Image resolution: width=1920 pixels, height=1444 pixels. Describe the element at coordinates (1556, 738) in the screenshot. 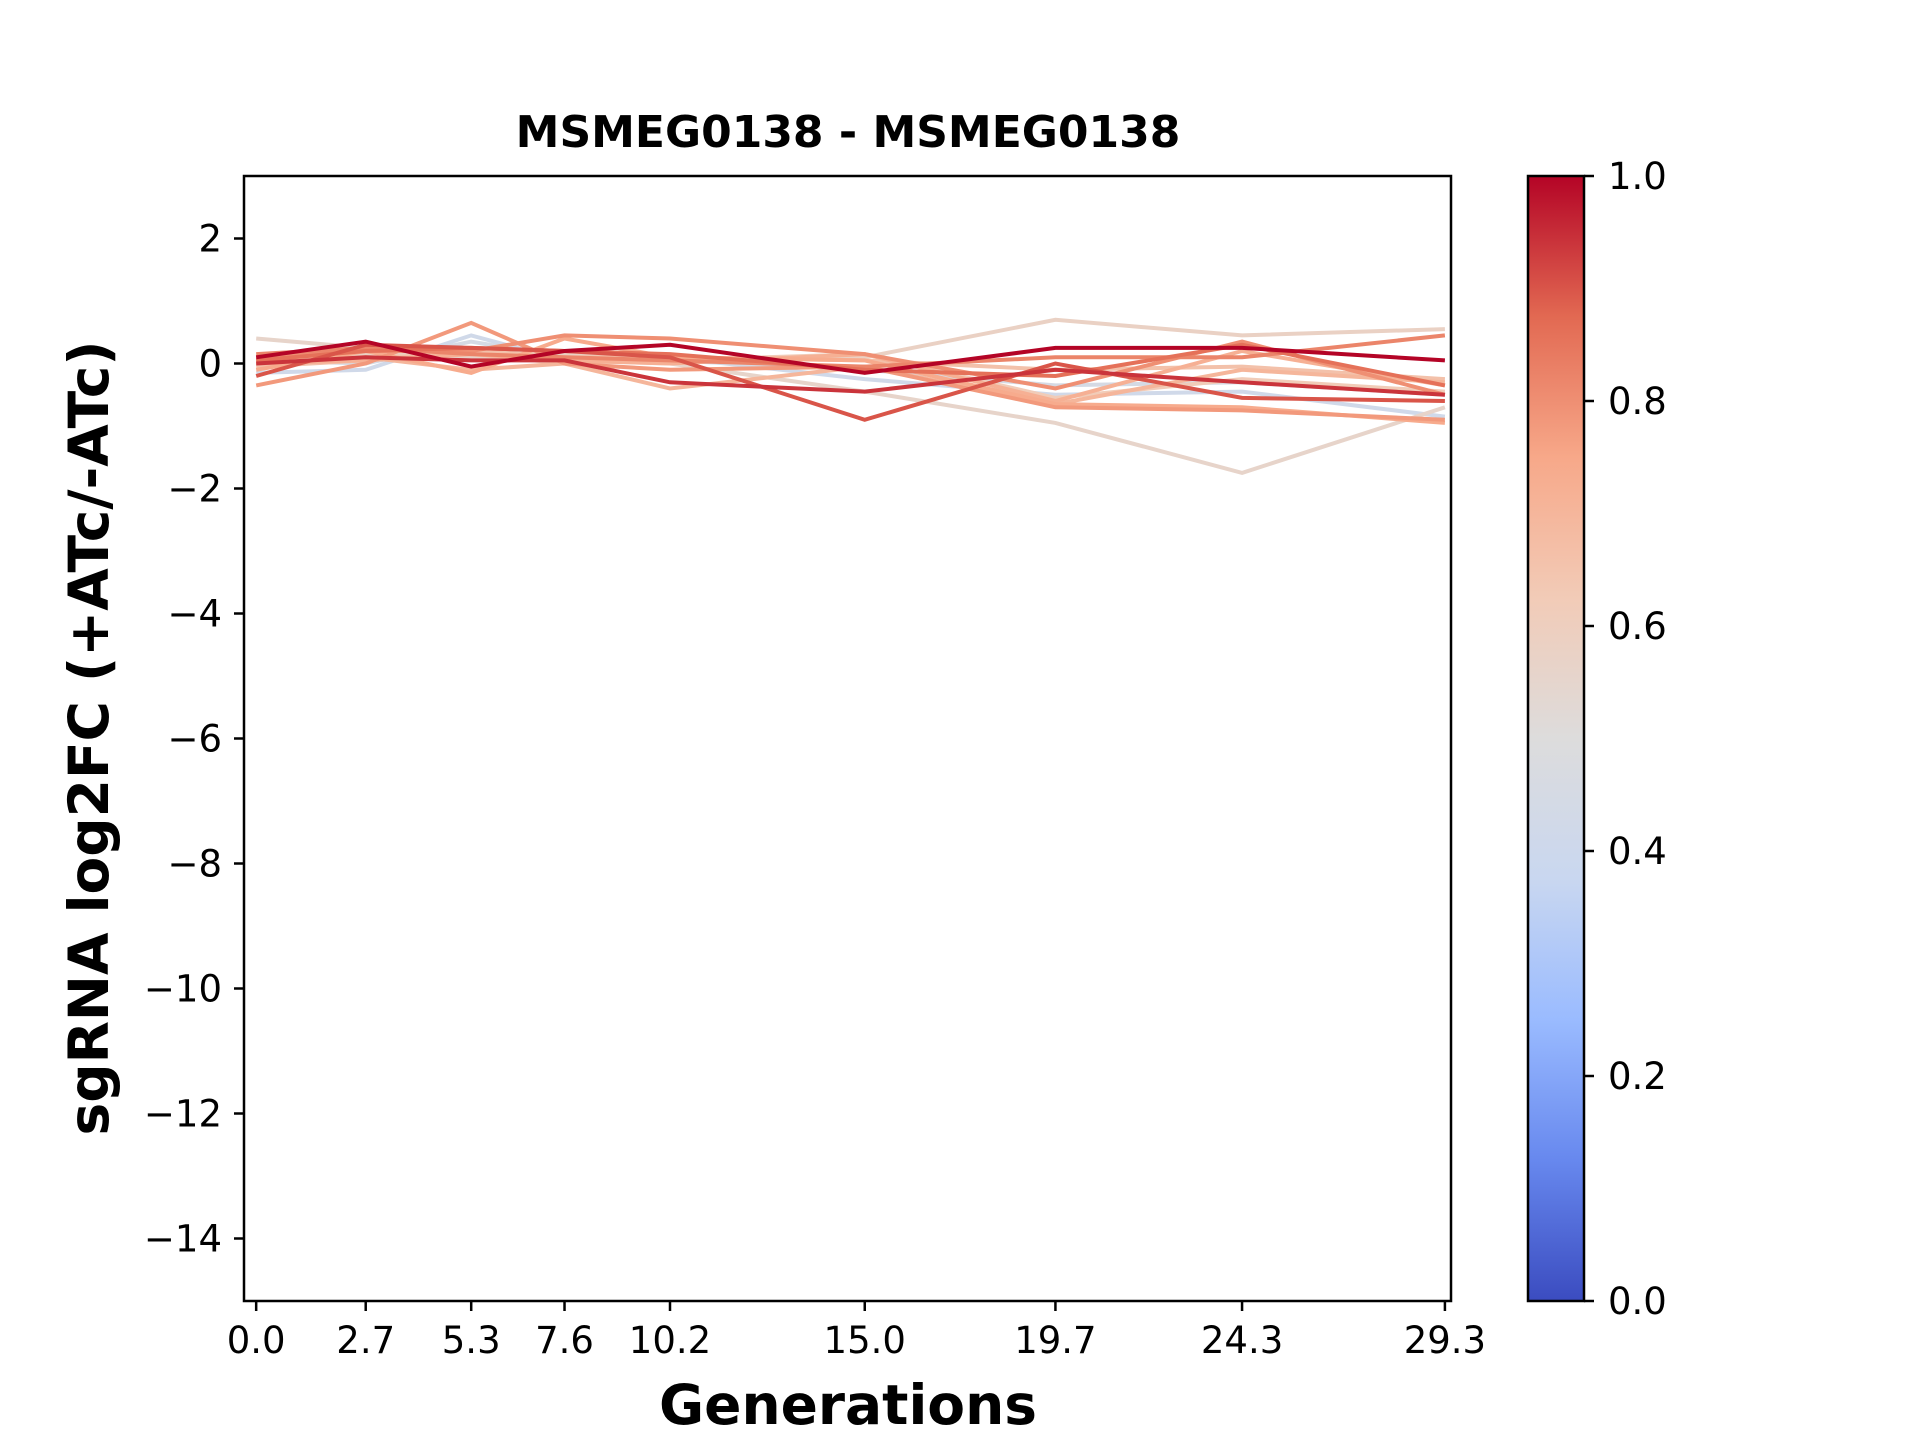

I see `colorbar-gradient` at that location.